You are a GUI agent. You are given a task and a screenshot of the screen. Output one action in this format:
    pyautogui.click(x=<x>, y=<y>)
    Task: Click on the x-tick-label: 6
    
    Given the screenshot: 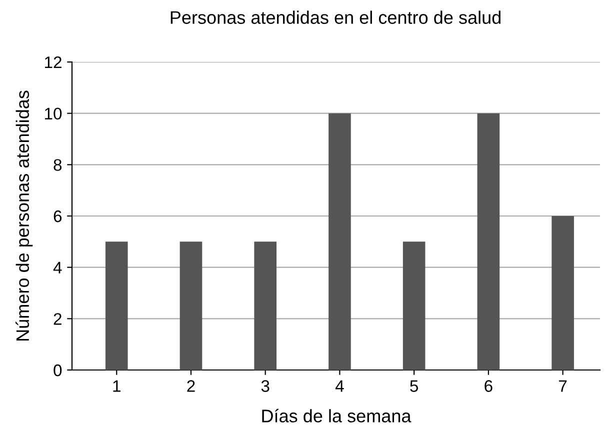 What is the action you would take?
    pyautogui.click(x=488, y=386)
    